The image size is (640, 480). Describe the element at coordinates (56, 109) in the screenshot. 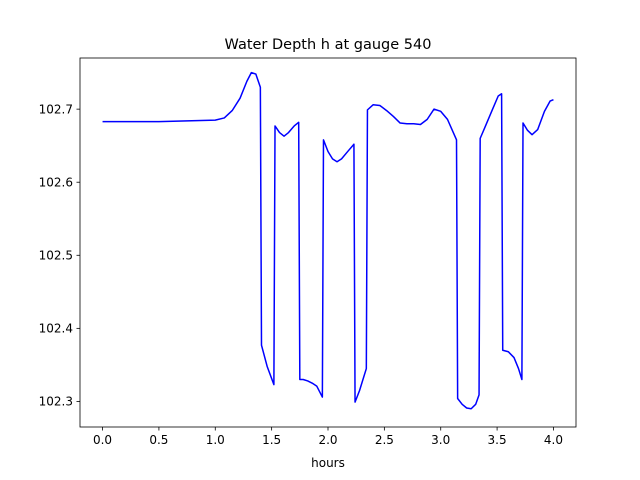

I see `y-tick-label: 102.7` at that location.